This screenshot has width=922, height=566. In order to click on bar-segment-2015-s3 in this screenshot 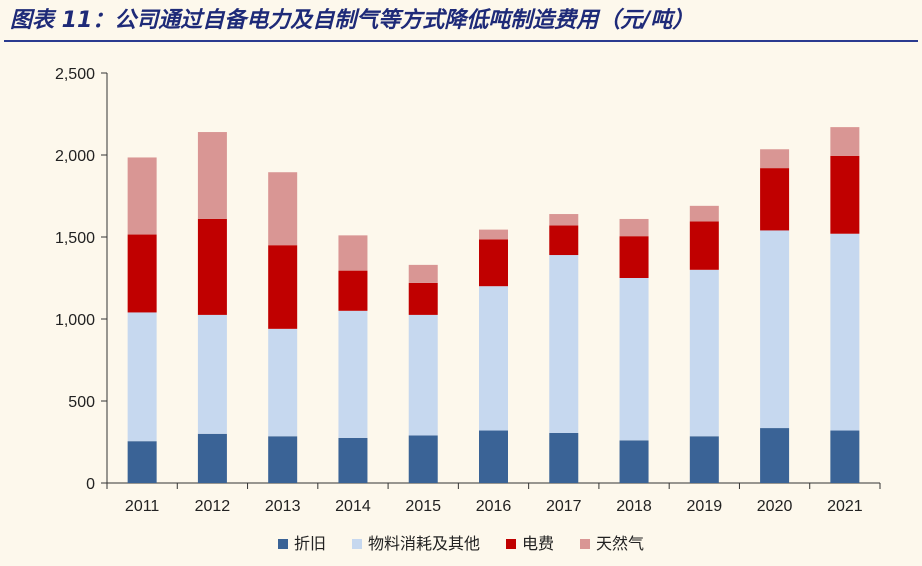, I will do `click(423, 273)`.